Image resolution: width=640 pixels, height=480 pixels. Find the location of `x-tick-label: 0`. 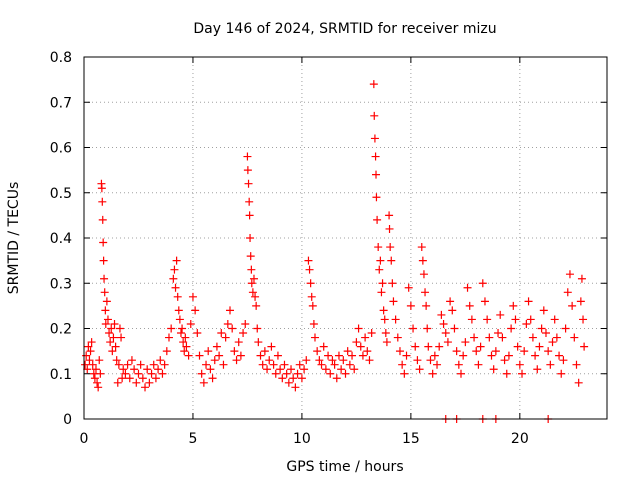

x-tick-label: 0 is located at coordinates (84, 439).